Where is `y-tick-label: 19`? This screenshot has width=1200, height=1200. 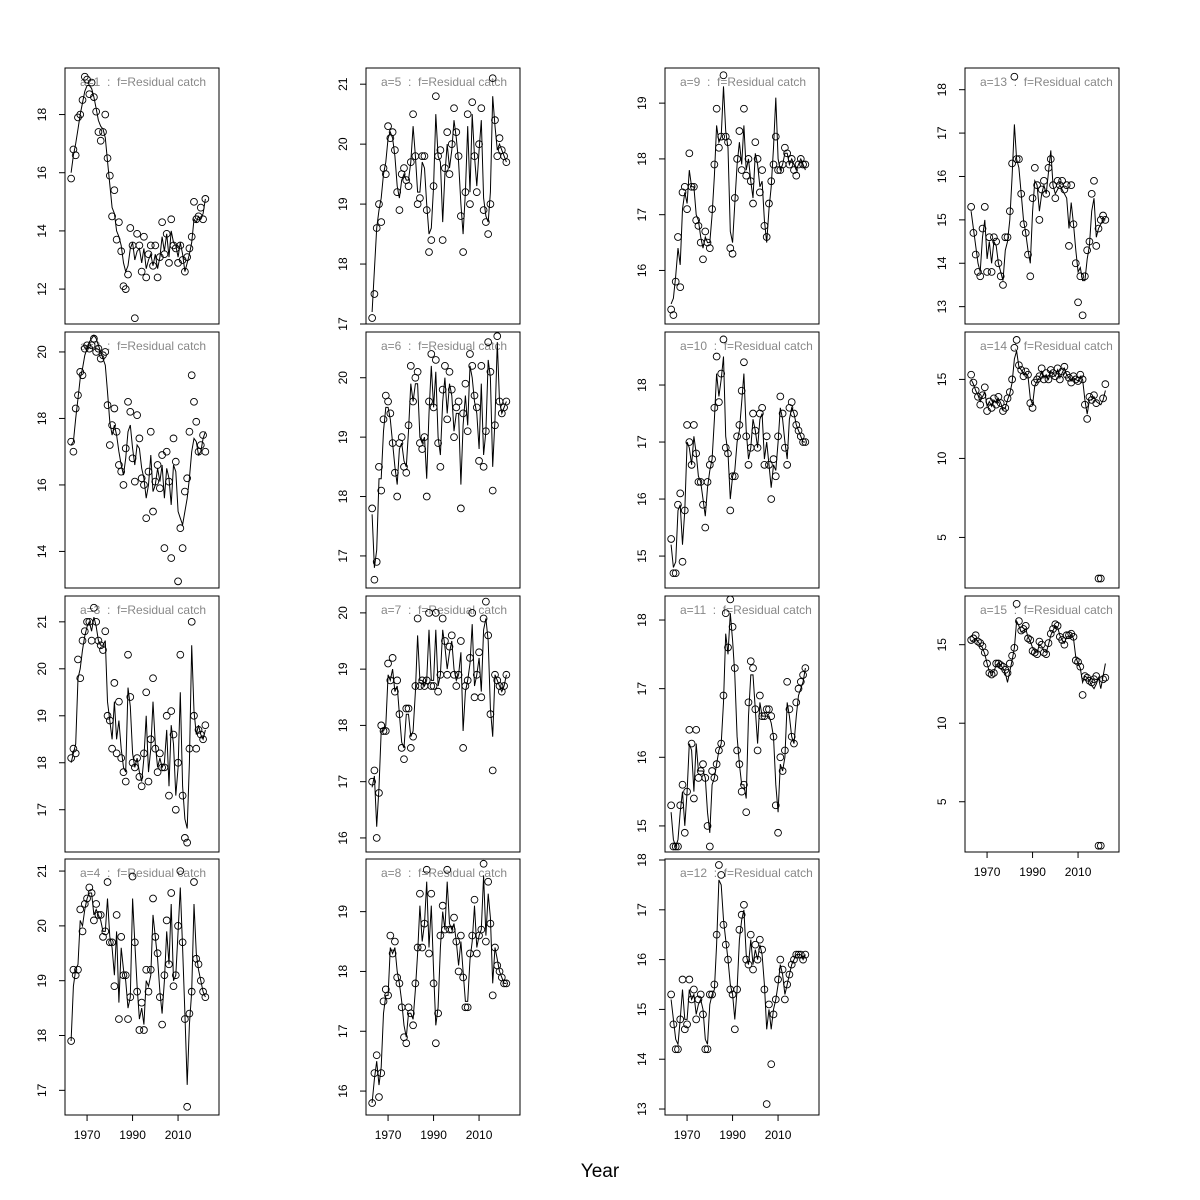 y-tick-label: 19 is located at coordinates (343, 437).